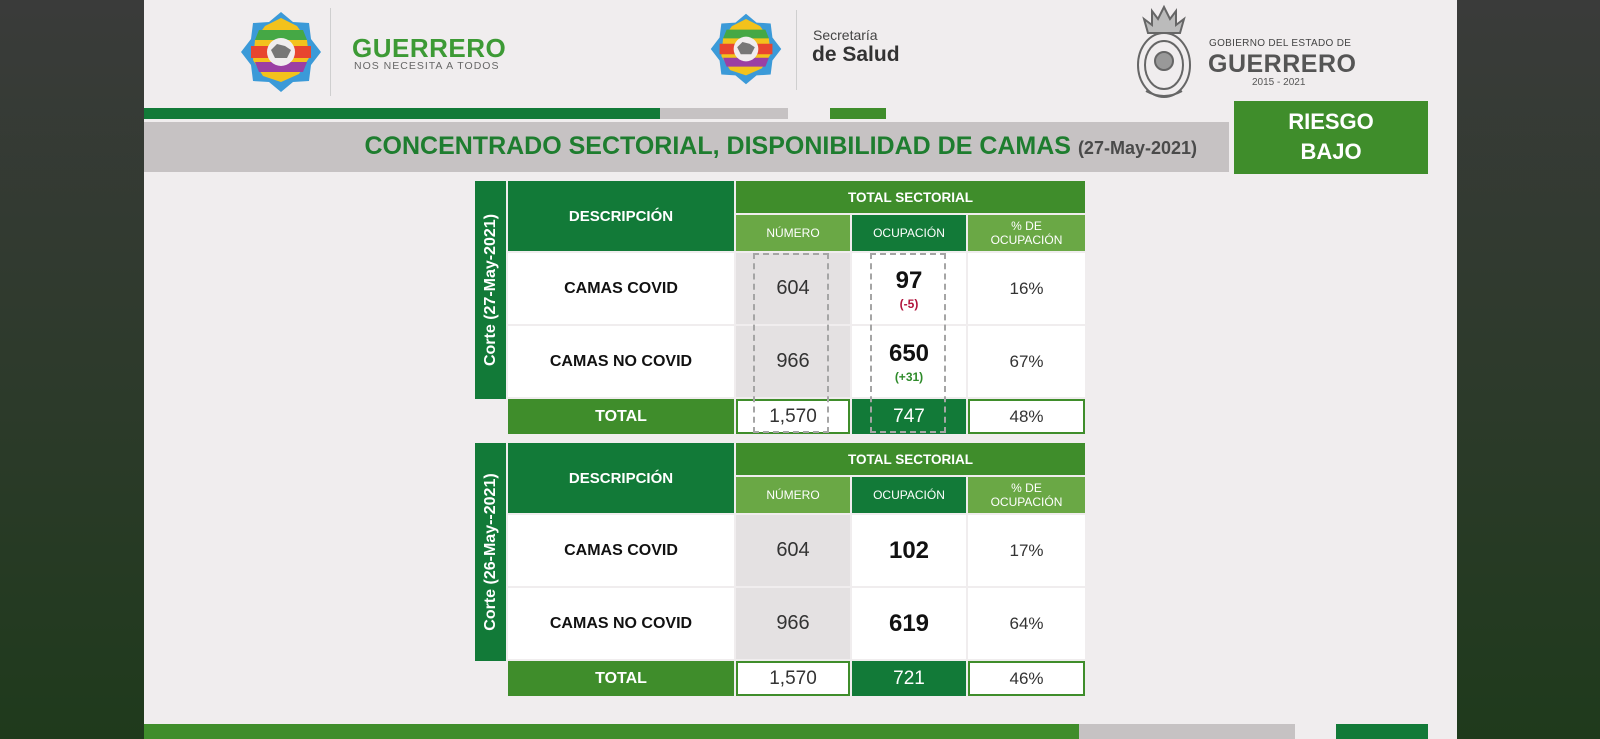 The width and height of the screenshot is (1600, 739). What do you see at coordinates (909, 280) in the screenshot?
I see `ocupacion-value: 97` at bounding box center [909, 280].